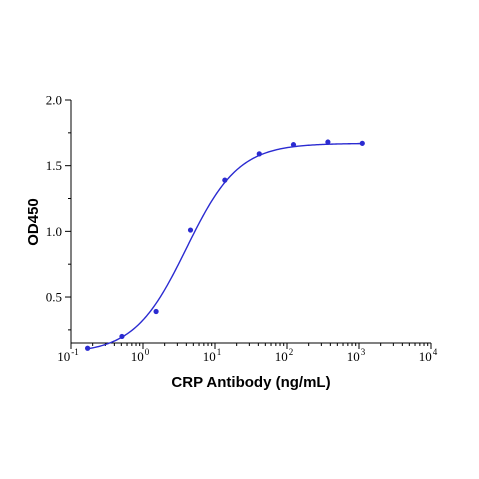 This screenshot has width=479, height=479. Describe the element at coordinates (54, 165) in the screenshot. I see `y-tick-label: 1.5` at that location.